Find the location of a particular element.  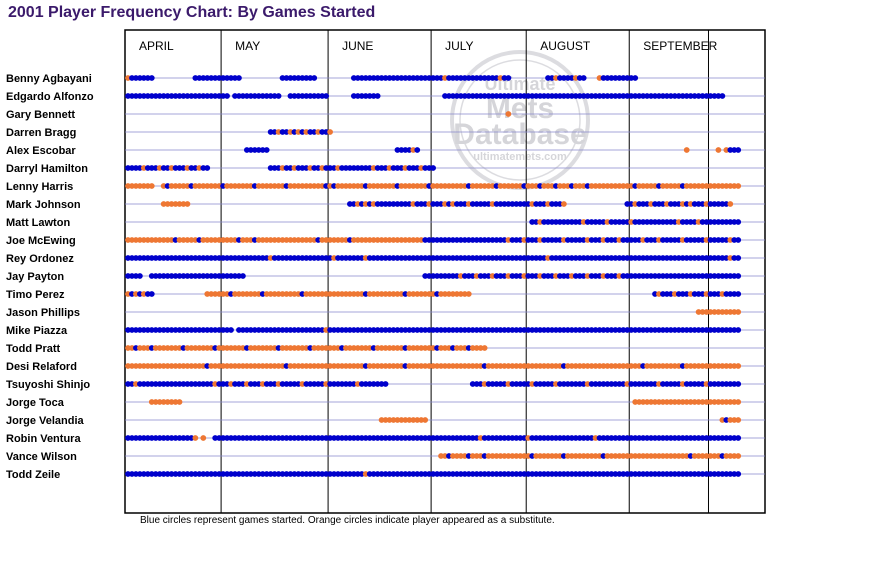

player-name: Jorge Velandia is located at coordinates (45, 421).